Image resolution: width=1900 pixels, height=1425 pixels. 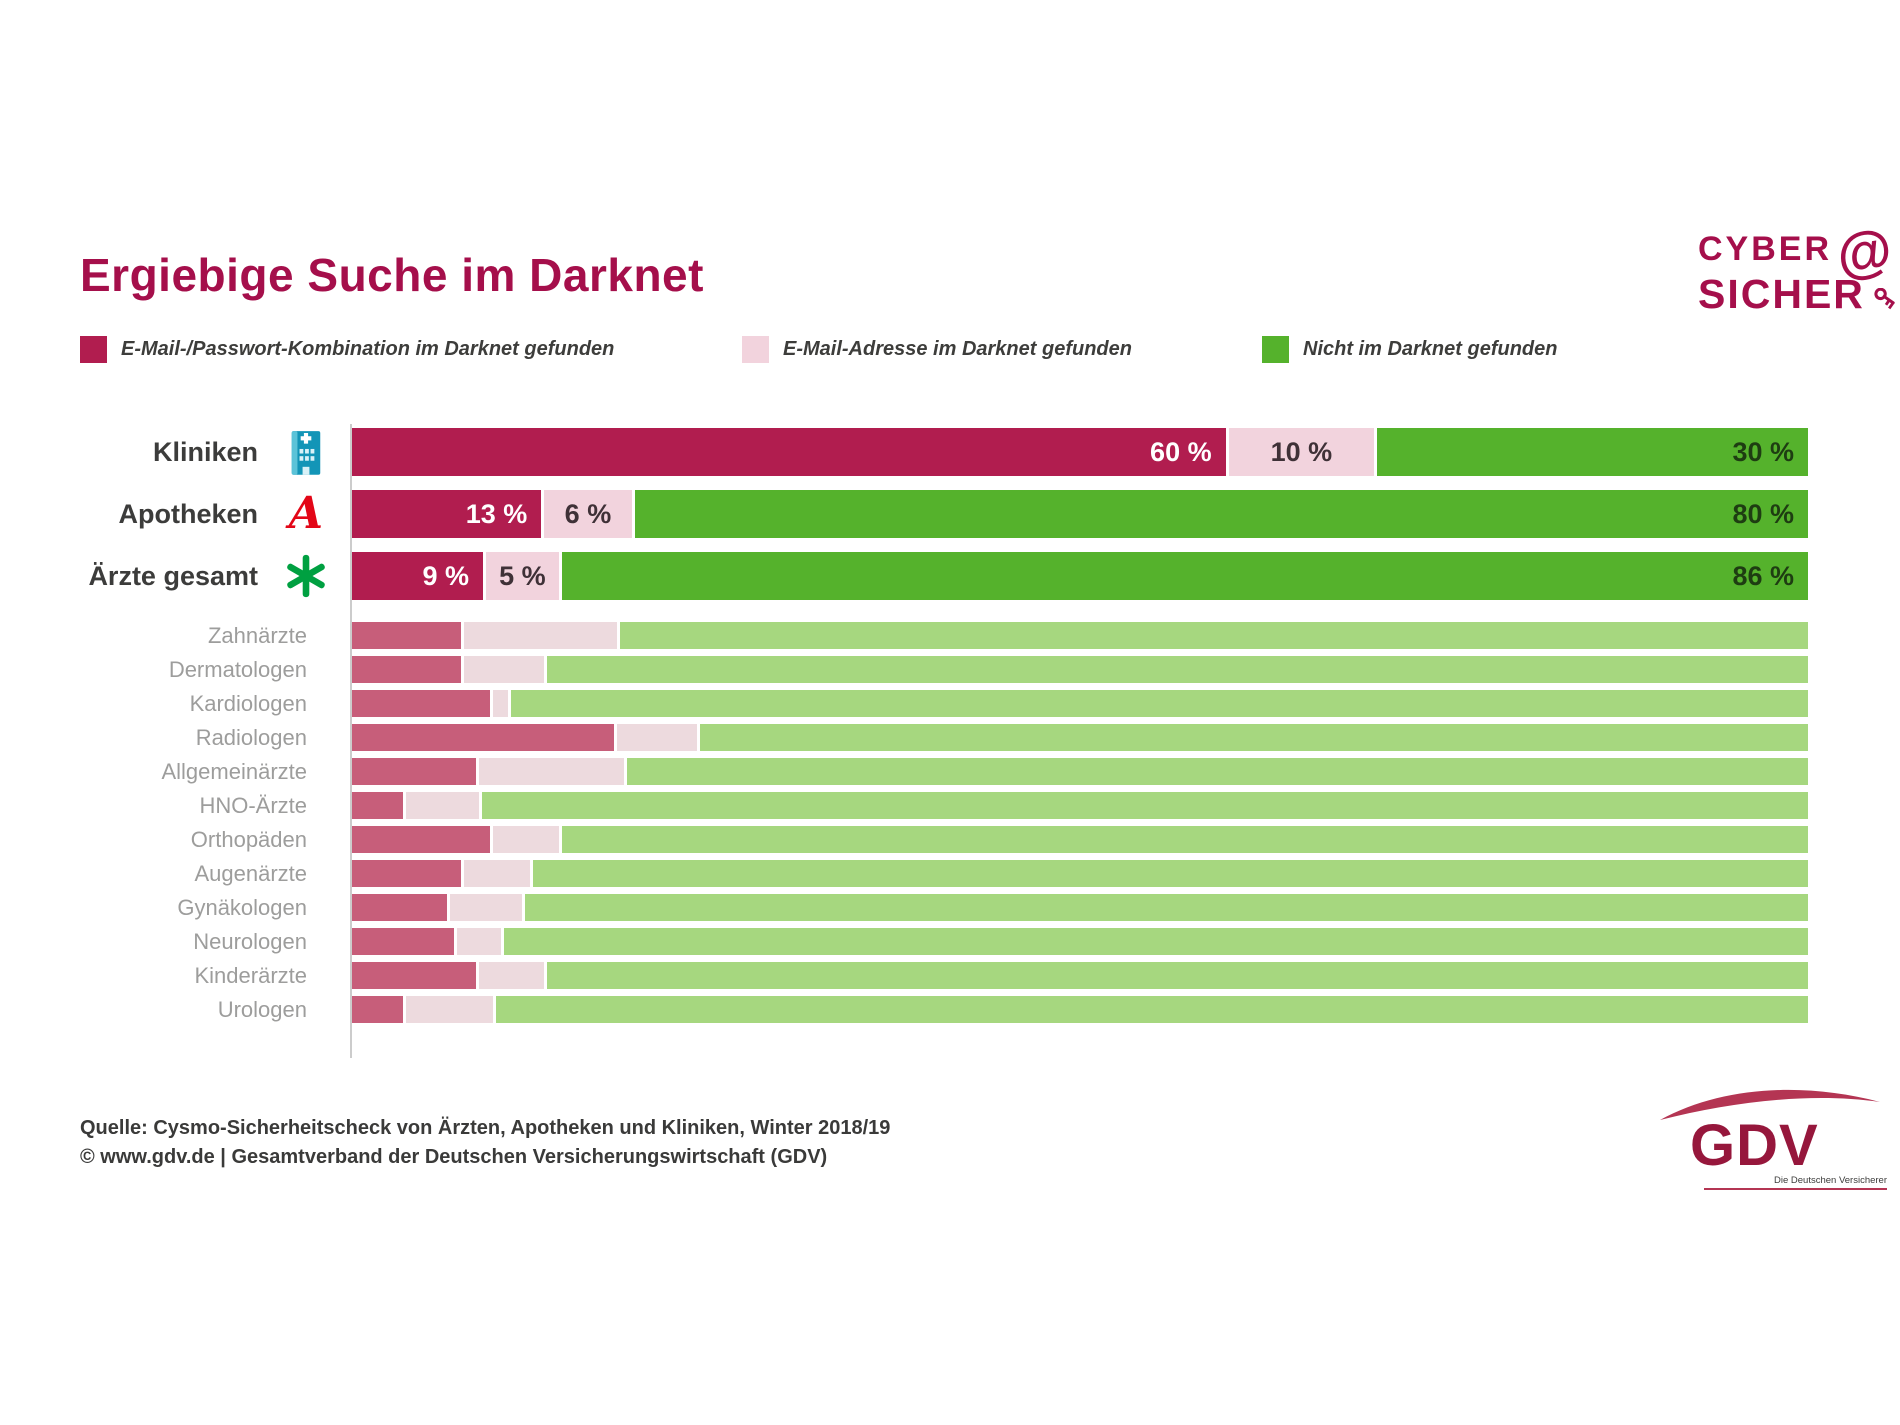 I want to click on value-label: 10 %, so click(x=1301, y=451).